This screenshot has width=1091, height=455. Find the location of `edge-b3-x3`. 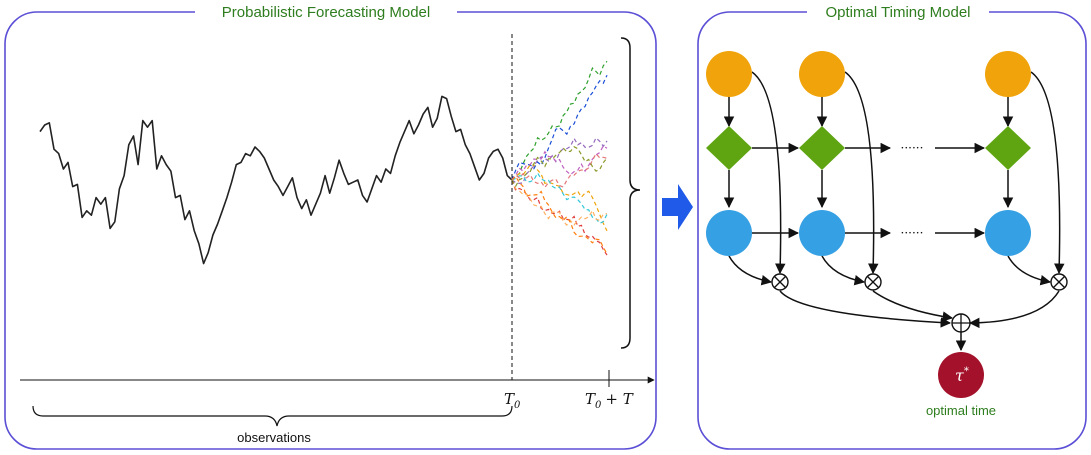

edge-b3-x3 is located at coordinates (1029, 270).